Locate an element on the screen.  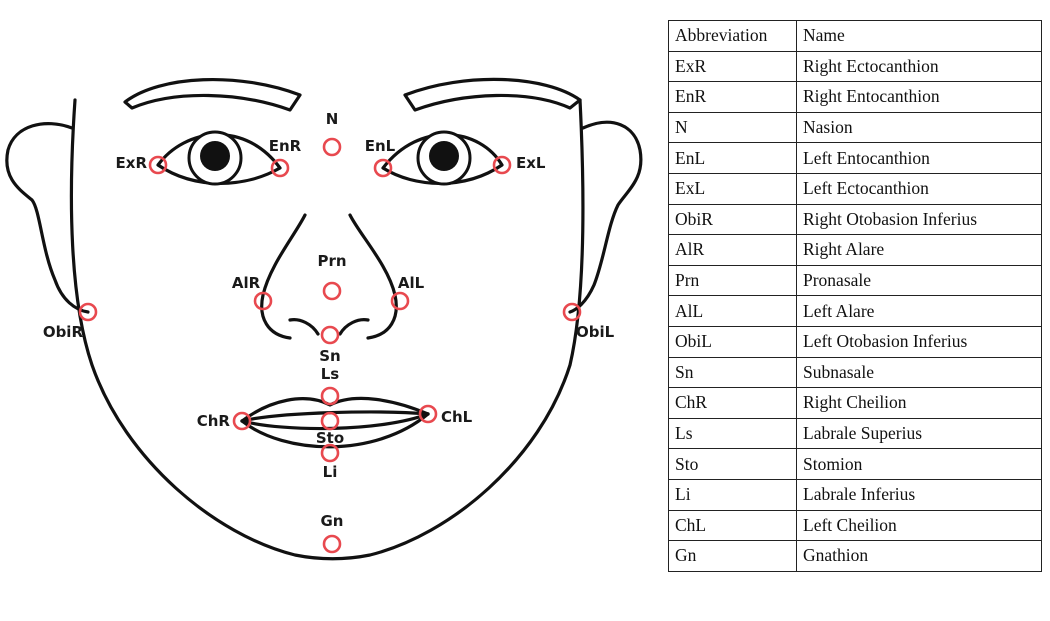
table-row: ExR Right Ectocanthion is located at coordinates (855, 66).